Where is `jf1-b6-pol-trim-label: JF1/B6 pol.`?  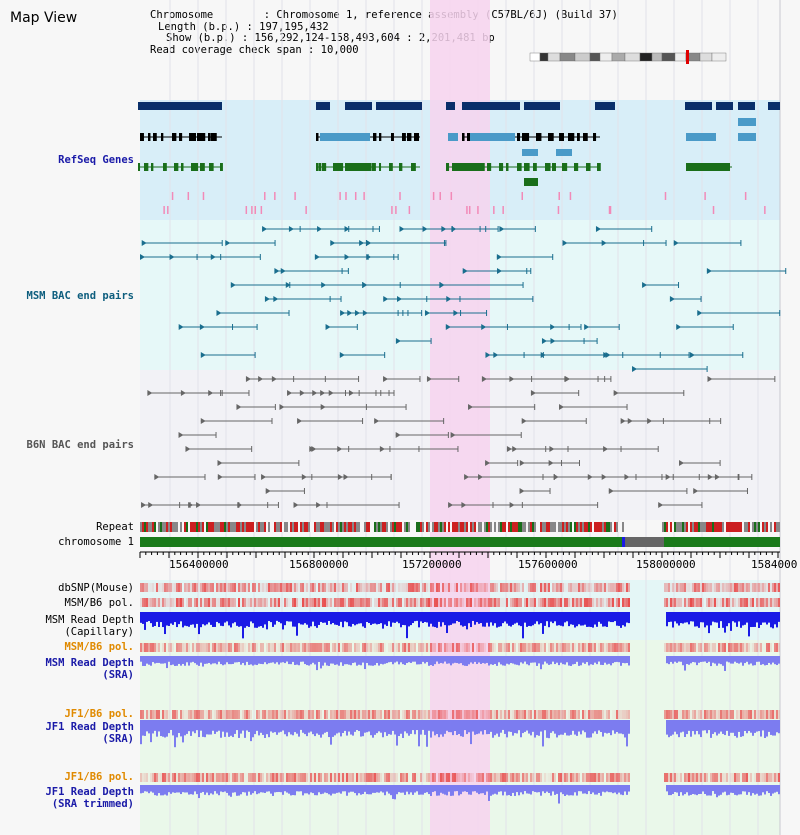
jf1-b6-pol-trim-label: JF1/B6 pol. is located at coordinates (99, 777).